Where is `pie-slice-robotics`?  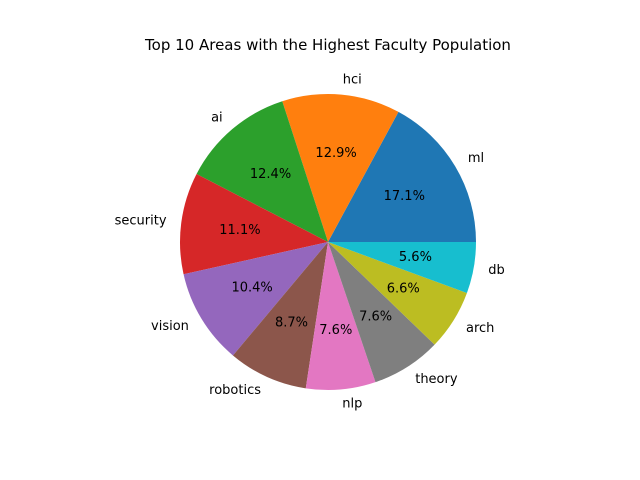 pie-slice-robotics is located at coordinates (280, 315).